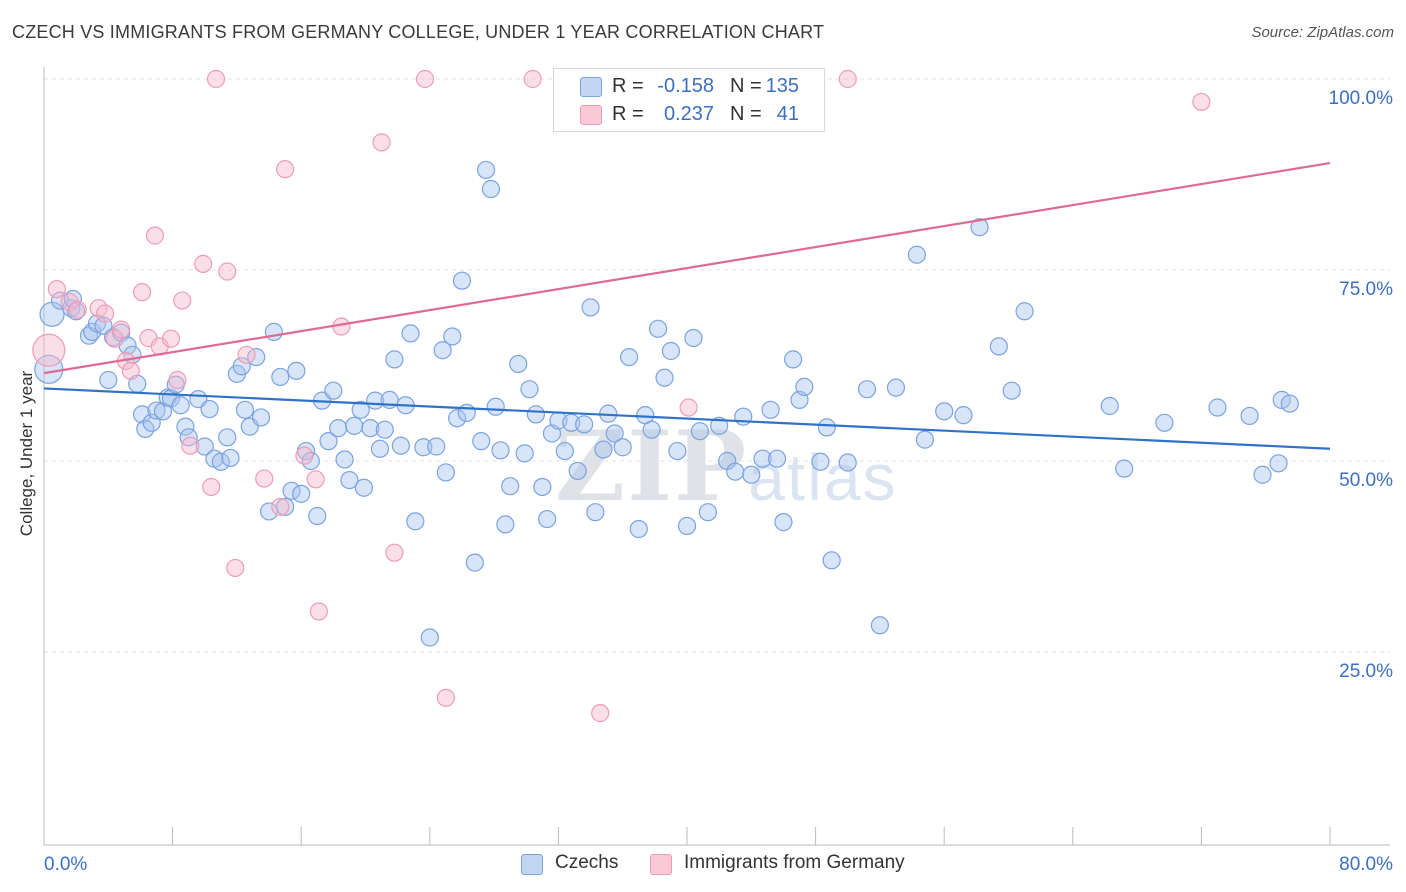 This screenshot has height=892, width=1406. I want to click on legend-czech-n-value: 135, so click(782, 86).